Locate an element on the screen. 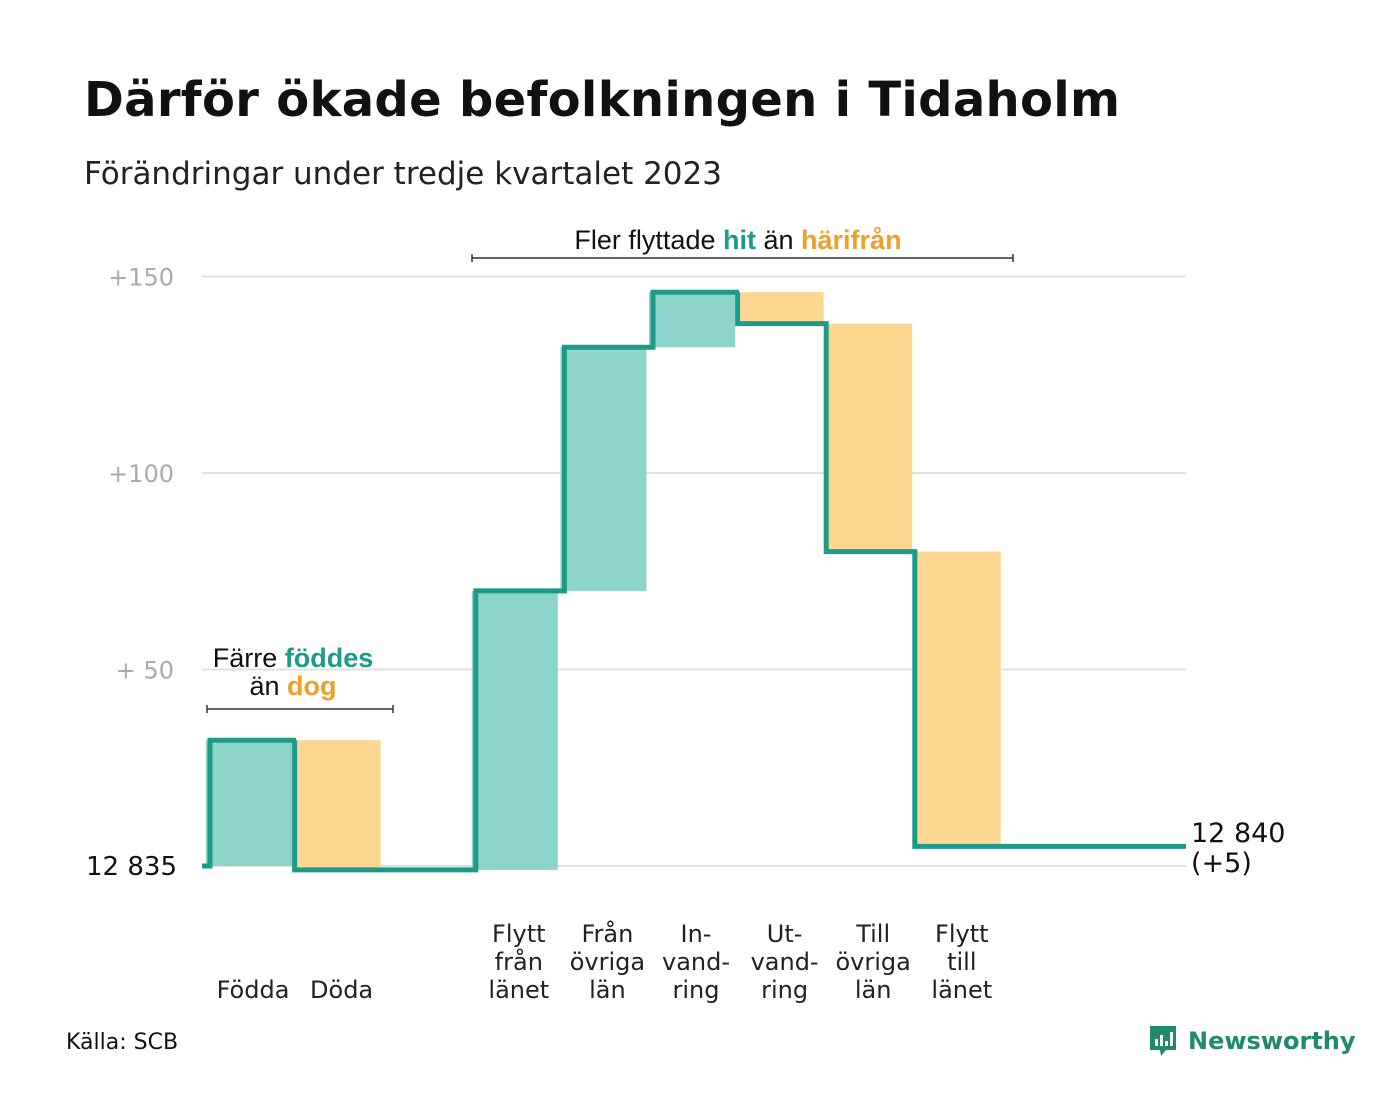  category-label: Födda is located at coordinates (253, 990).